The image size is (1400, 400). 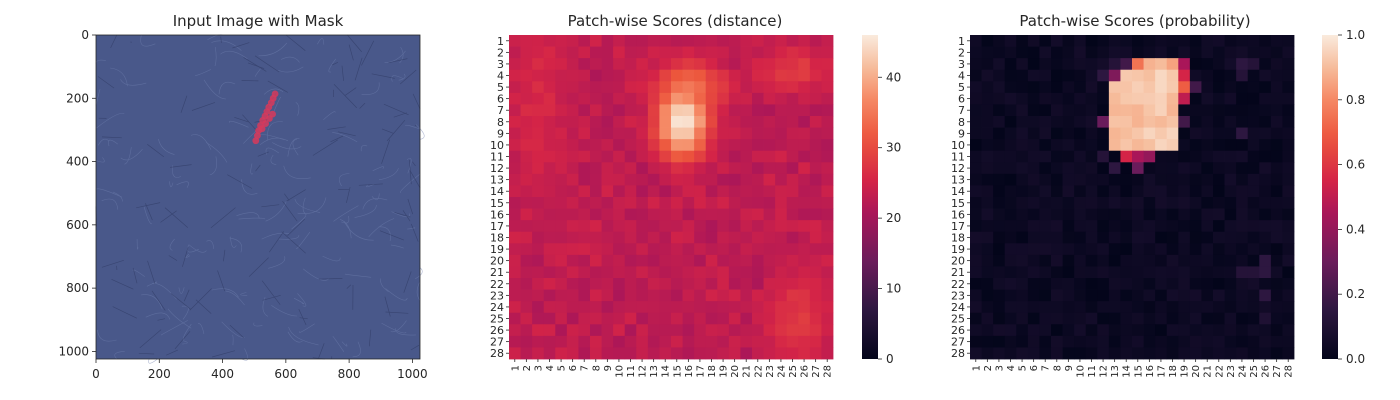 What do you see at coordinates (666, 371) in the screenshot?
I see `x-tick-label: 14` at bounding box center [666, 371].